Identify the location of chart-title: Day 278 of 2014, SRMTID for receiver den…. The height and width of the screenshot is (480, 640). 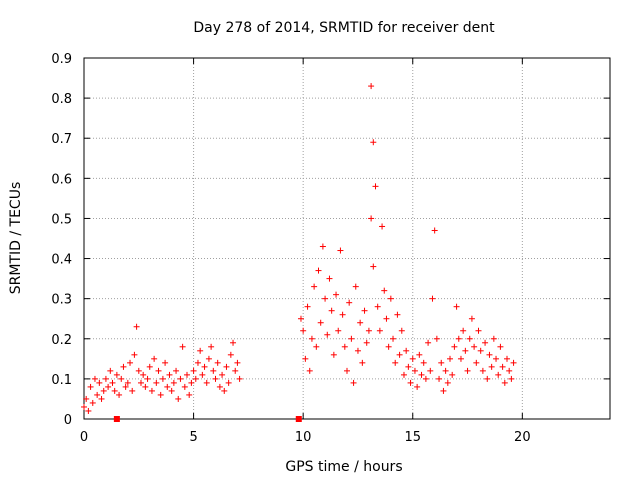
(344, 28).